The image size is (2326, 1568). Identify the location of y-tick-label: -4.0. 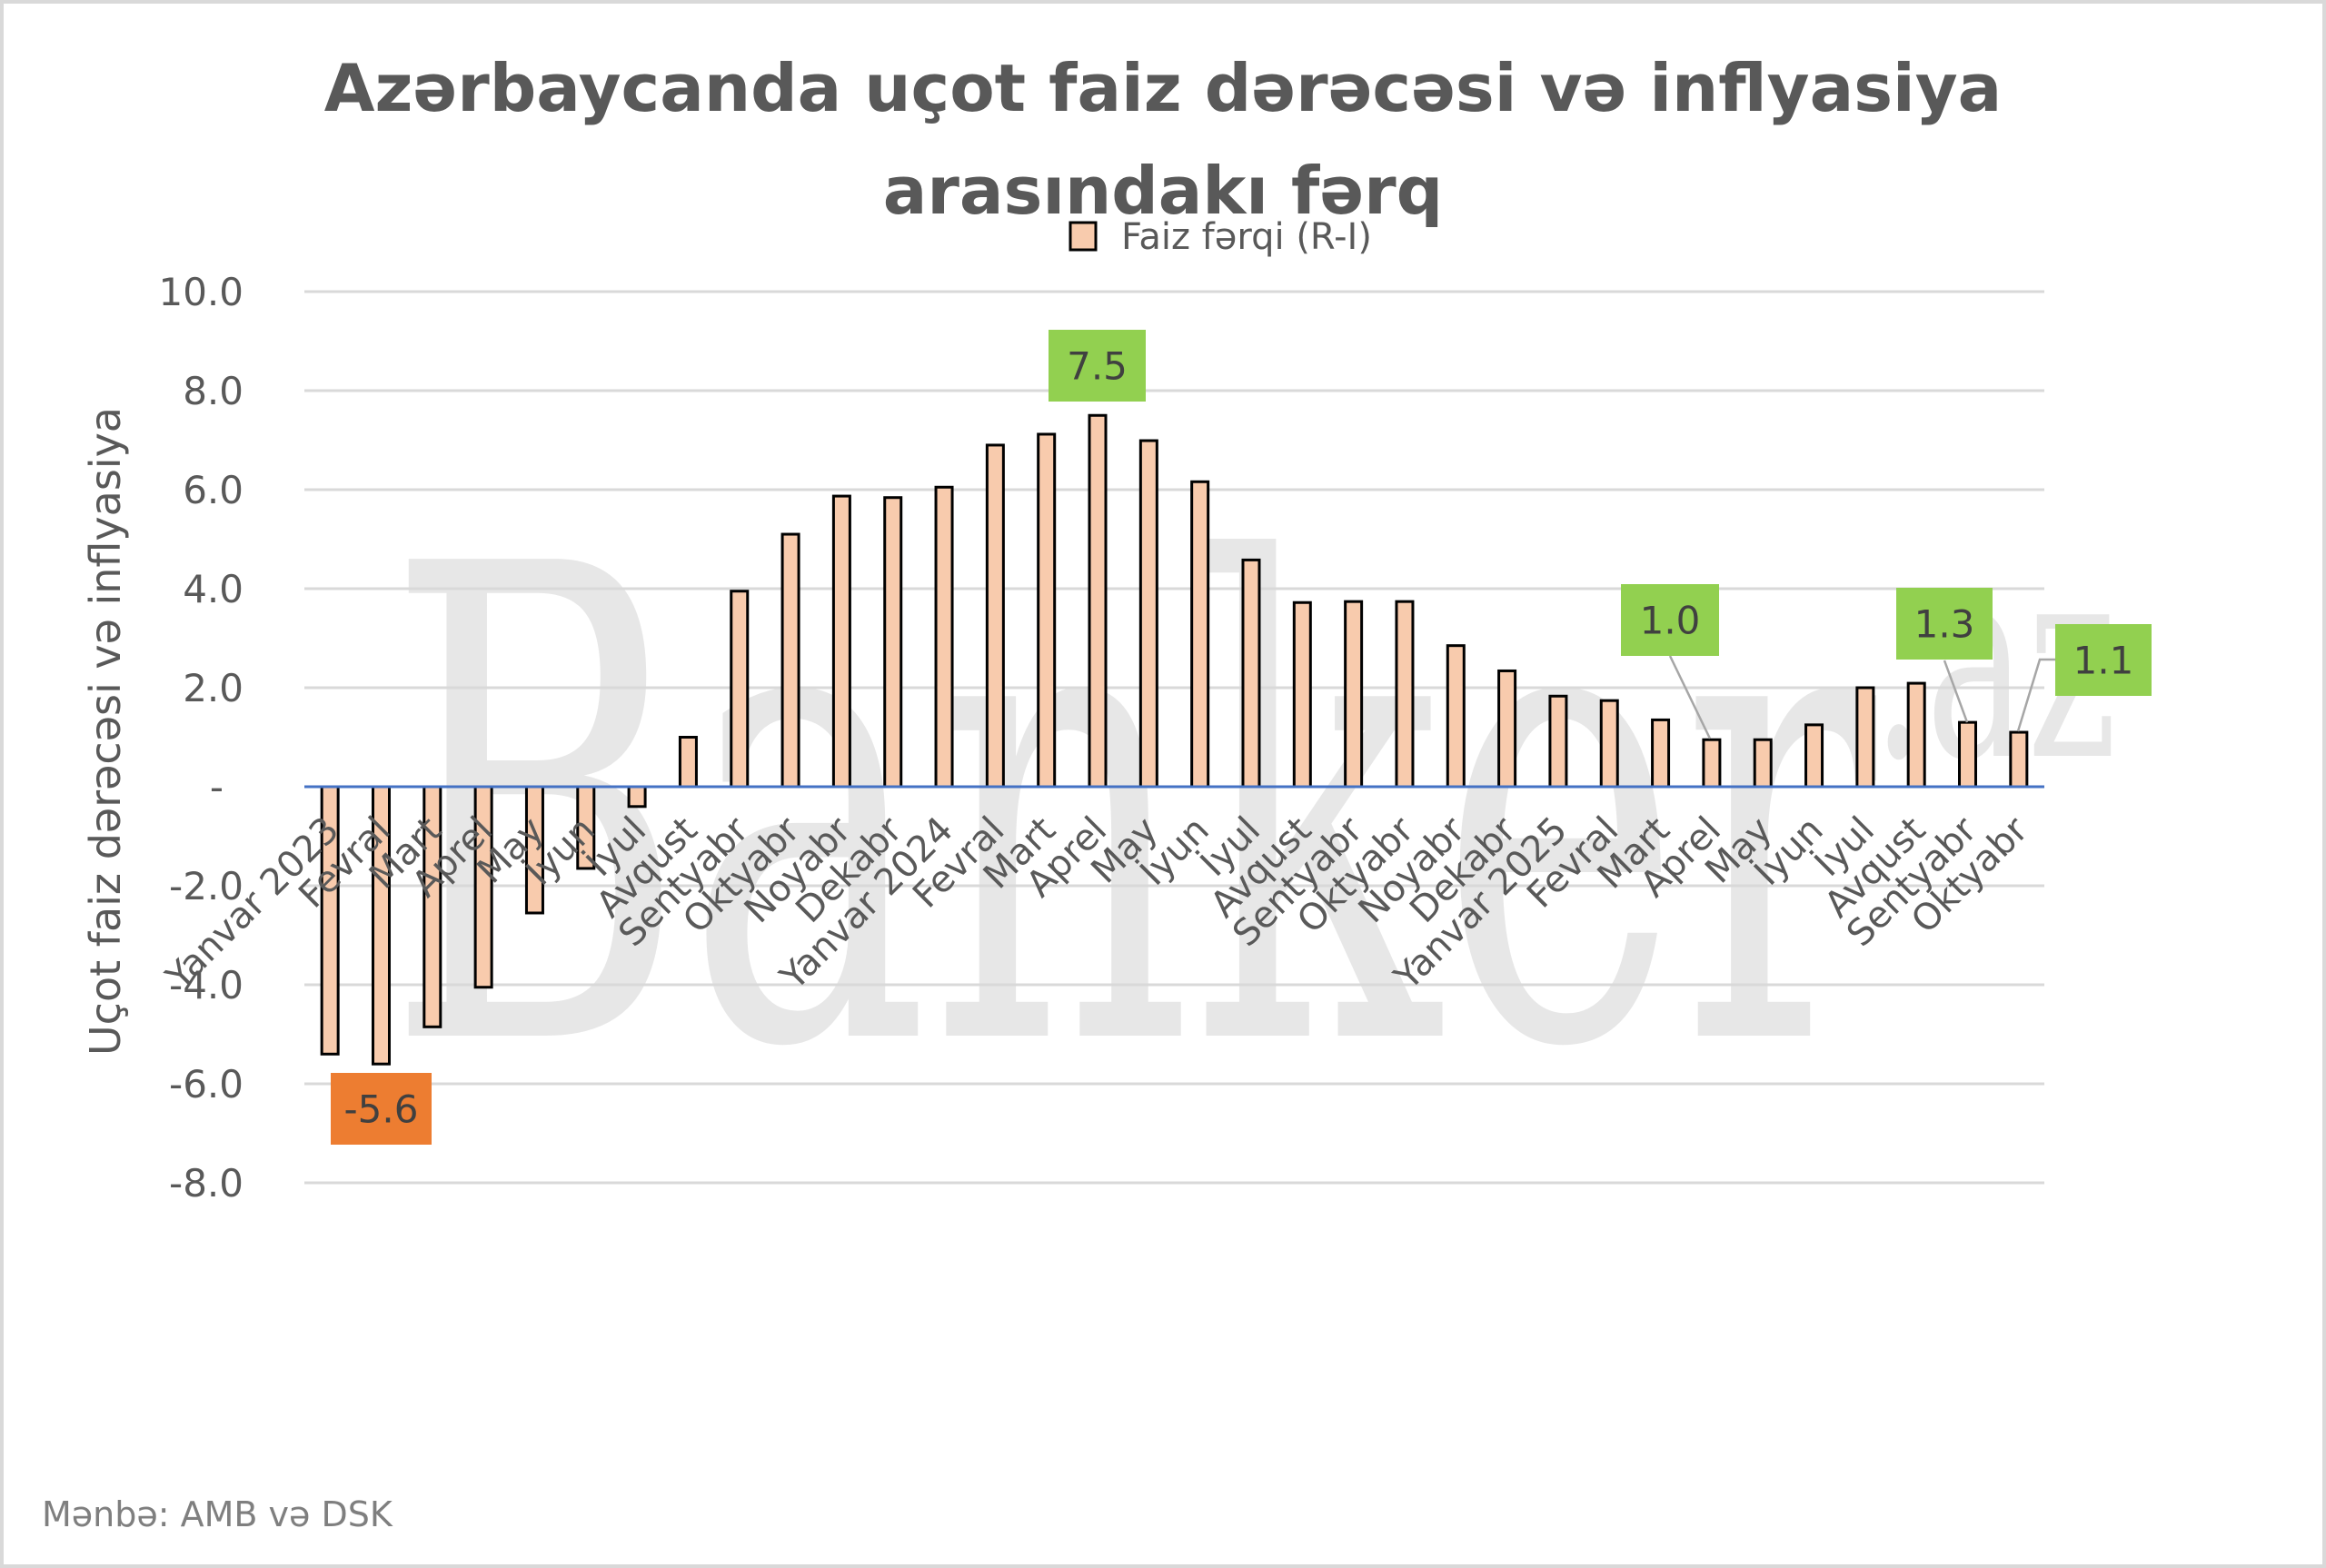
(206, 985).